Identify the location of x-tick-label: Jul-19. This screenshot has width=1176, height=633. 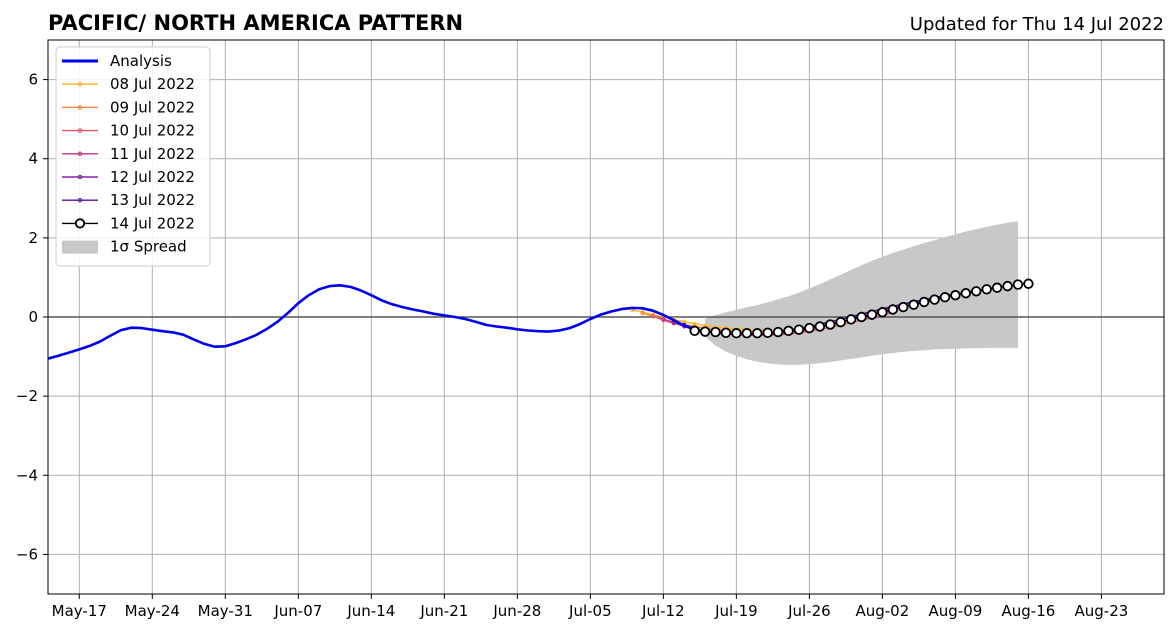
(736, 611).